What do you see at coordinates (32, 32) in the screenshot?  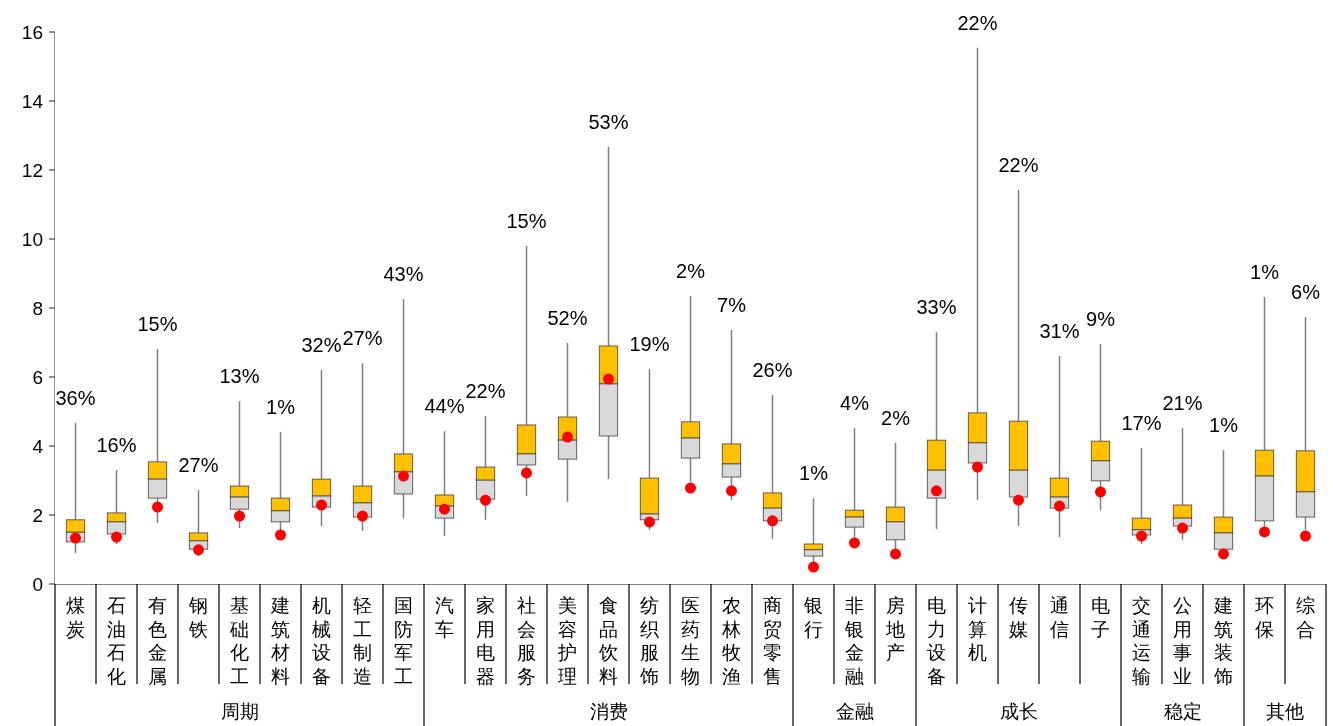 I see `y-tick-label: 16` at bounding box center [32, 32].